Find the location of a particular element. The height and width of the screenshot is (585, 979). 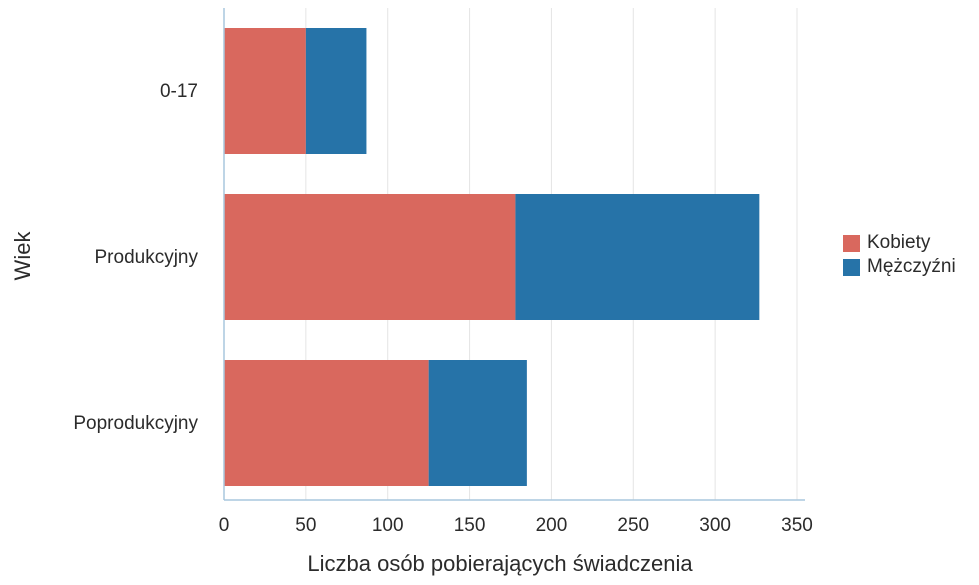

y-tick-label-2: Poprodukcyjny is located at coordinates (135, 423).